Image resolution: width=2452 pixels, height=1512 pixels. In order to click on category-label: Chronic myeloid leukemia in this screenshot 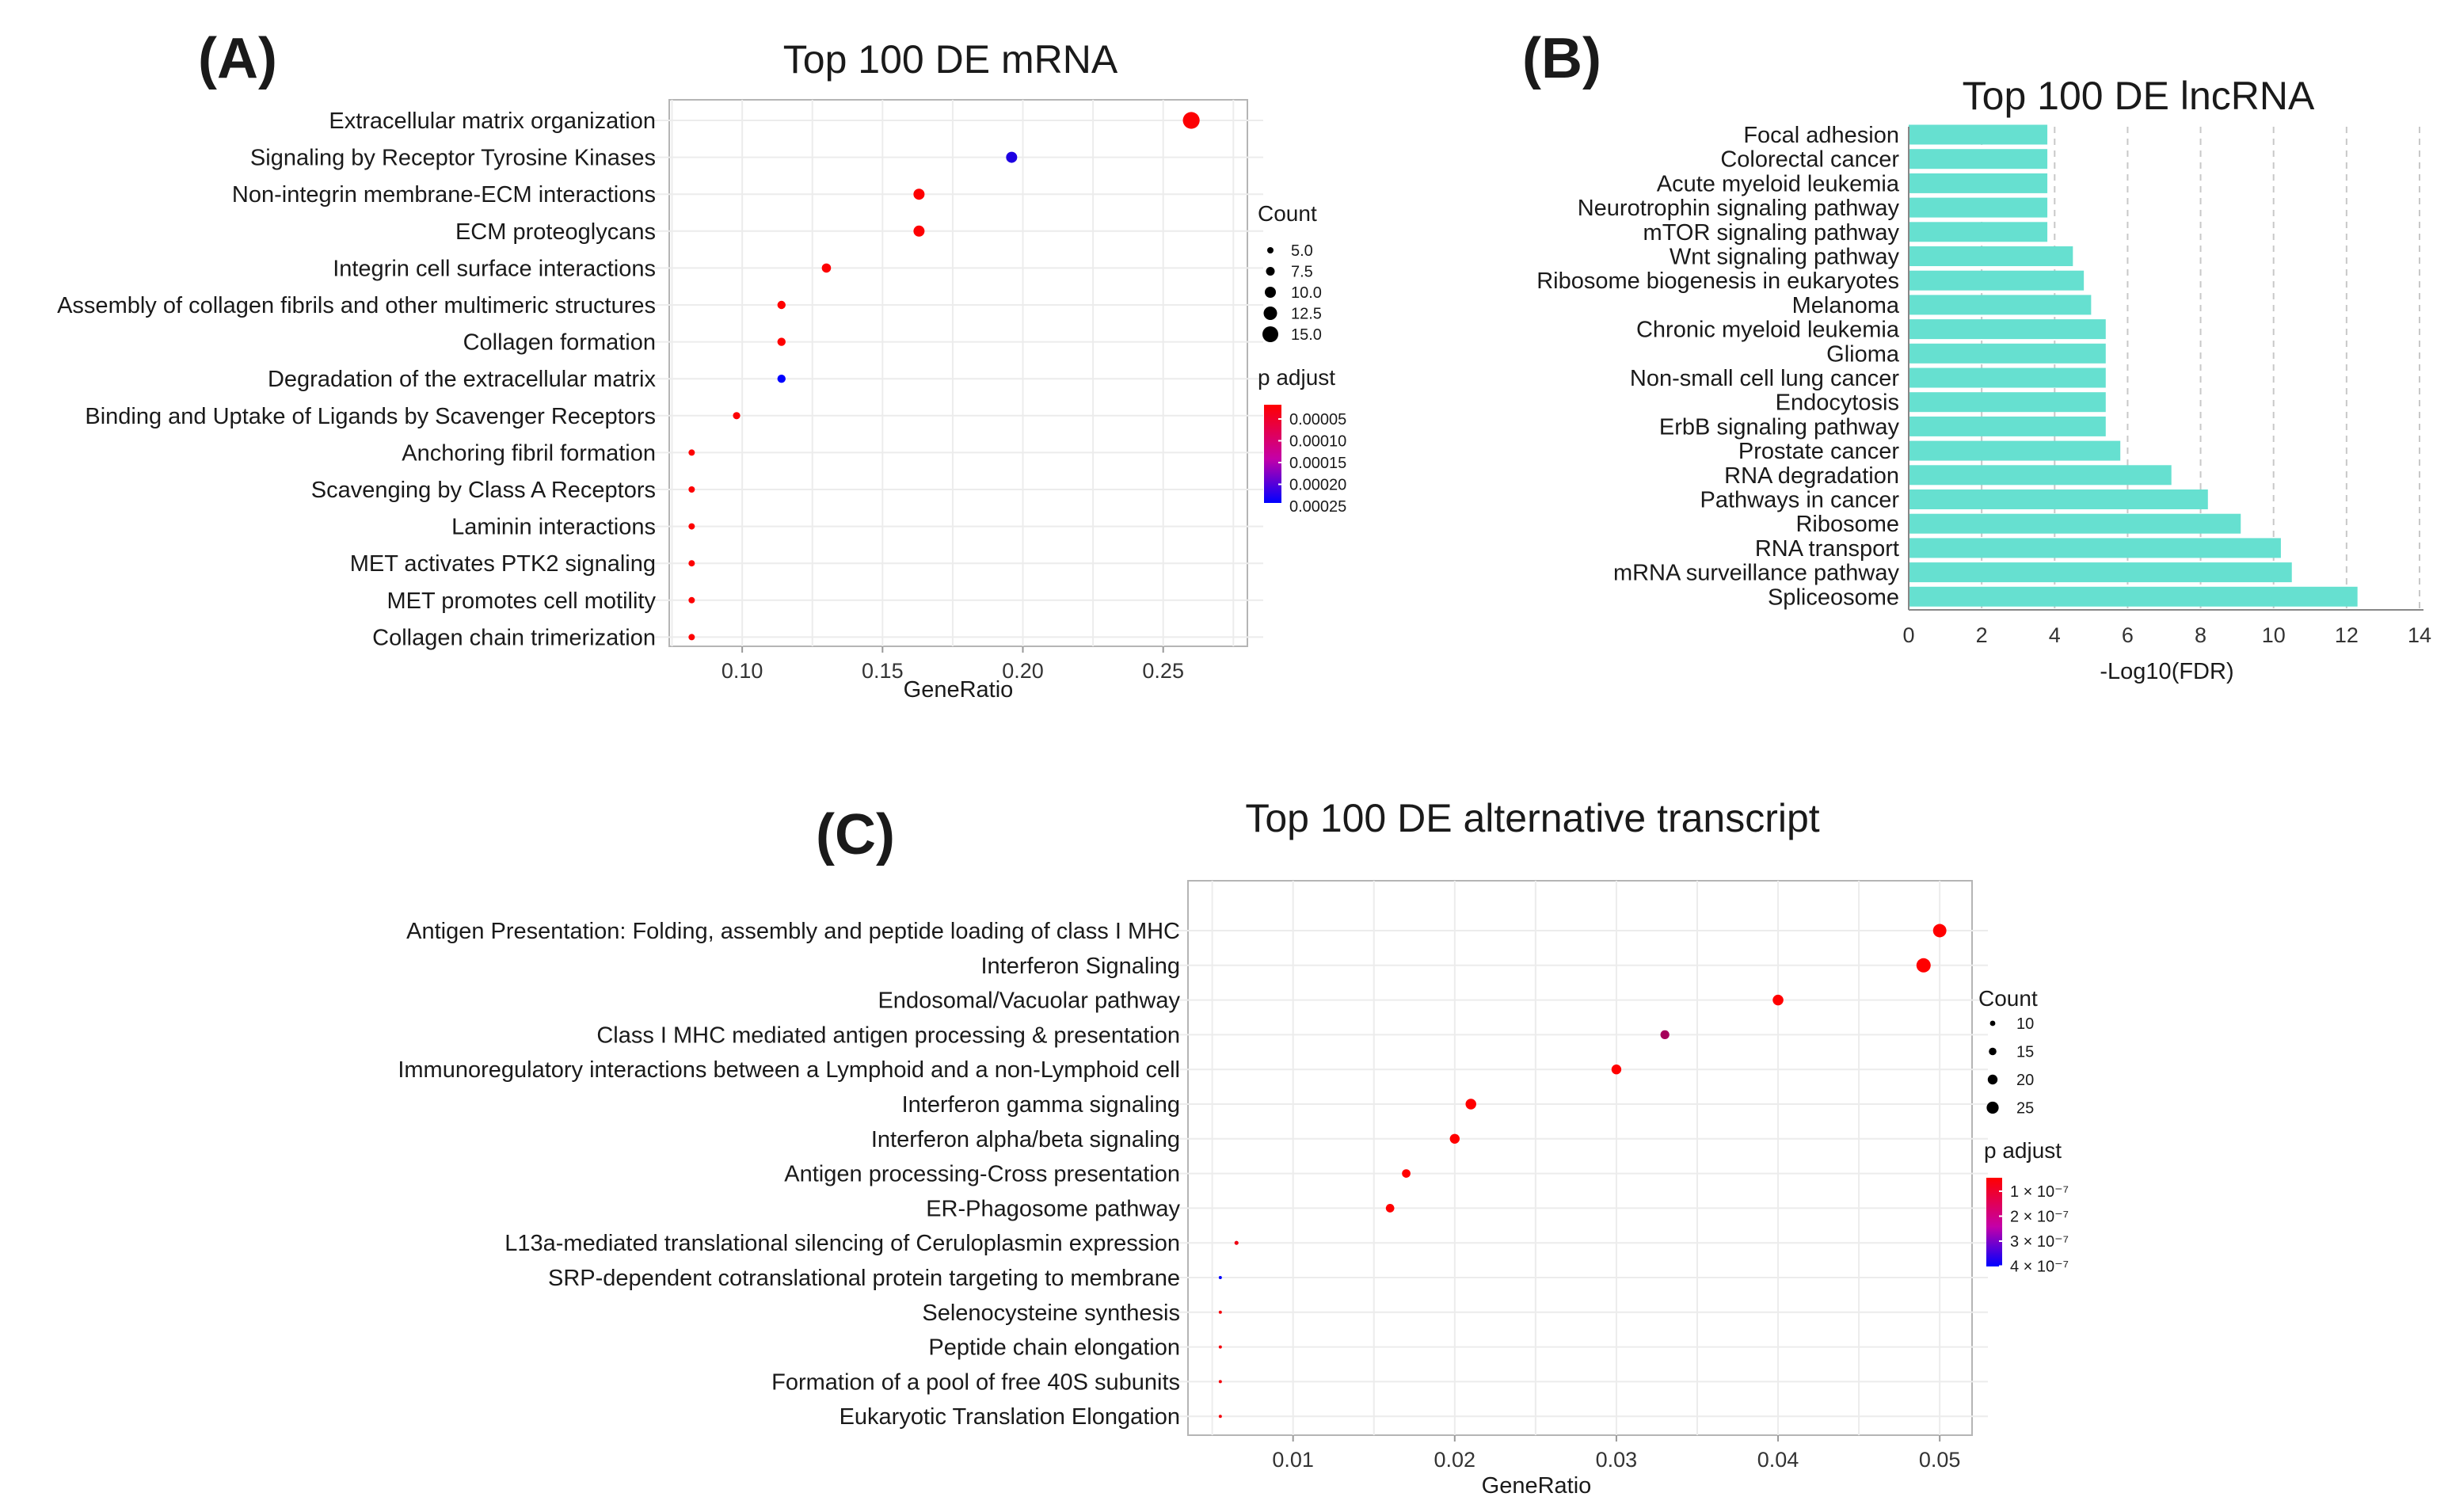, I will do `click(1768, 330)`.